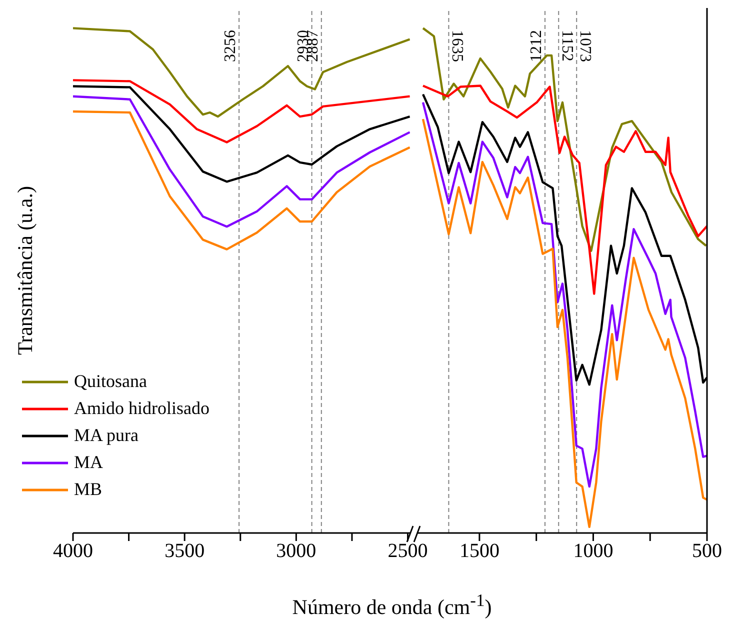 The image size is (731, 625). What do you see at coordinates (110, 381) in the screenshot?
I see `legend-label: Quitosana` at bounding box center [110, 381].